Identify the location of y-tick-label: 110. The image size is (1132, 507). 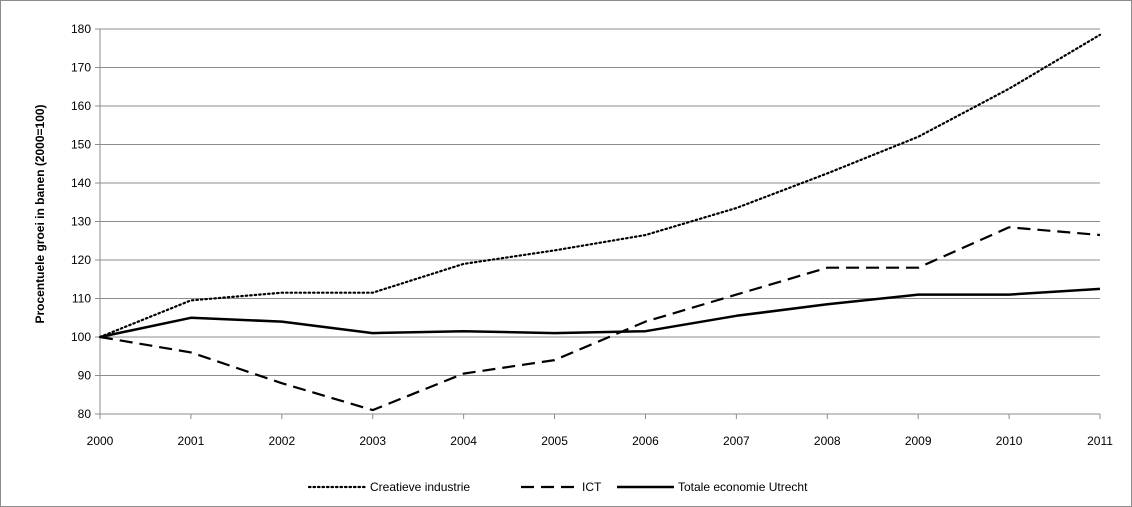
(81, 299).